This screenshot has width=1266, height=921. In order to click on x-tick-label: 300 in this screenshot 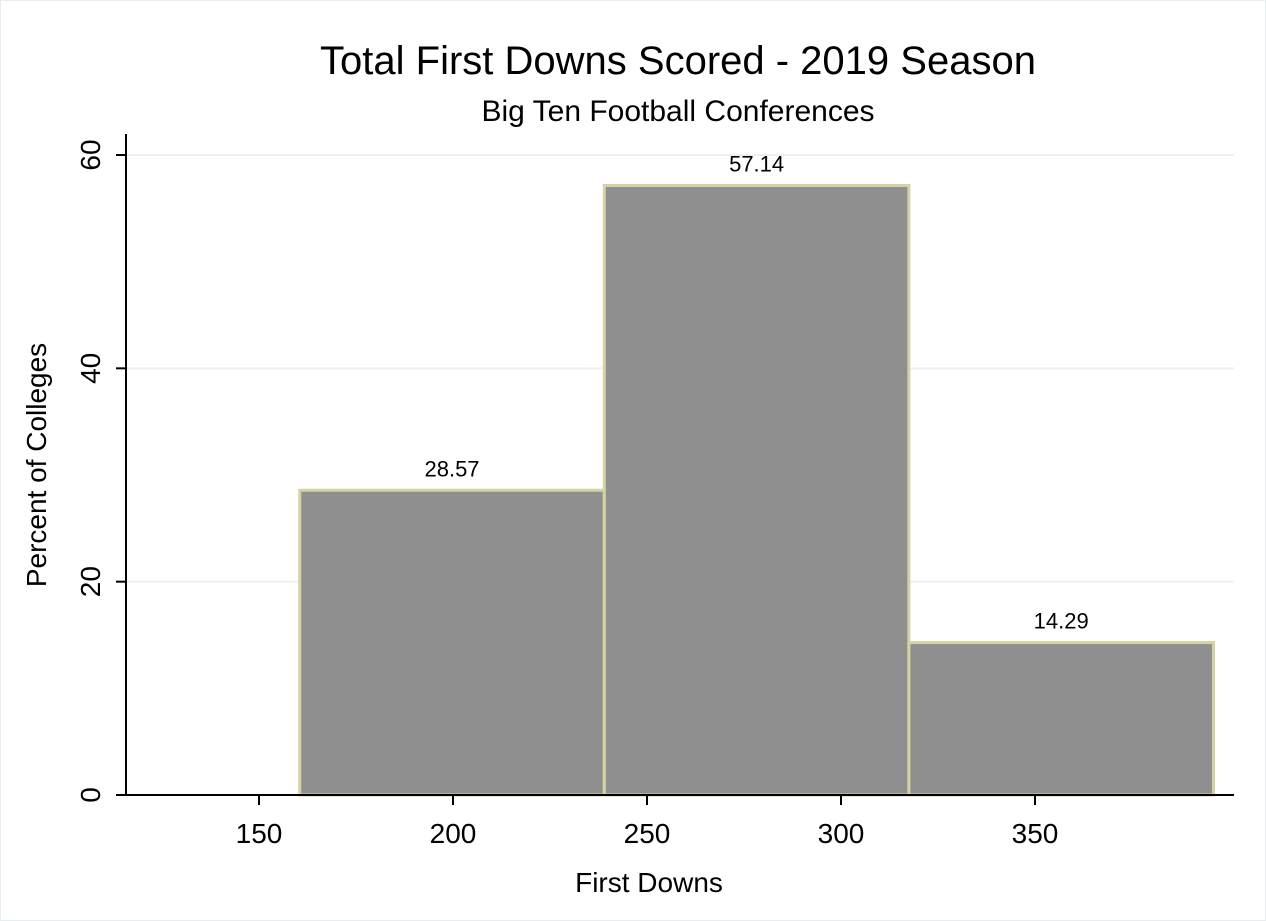, I will do `click(841, 833)`.